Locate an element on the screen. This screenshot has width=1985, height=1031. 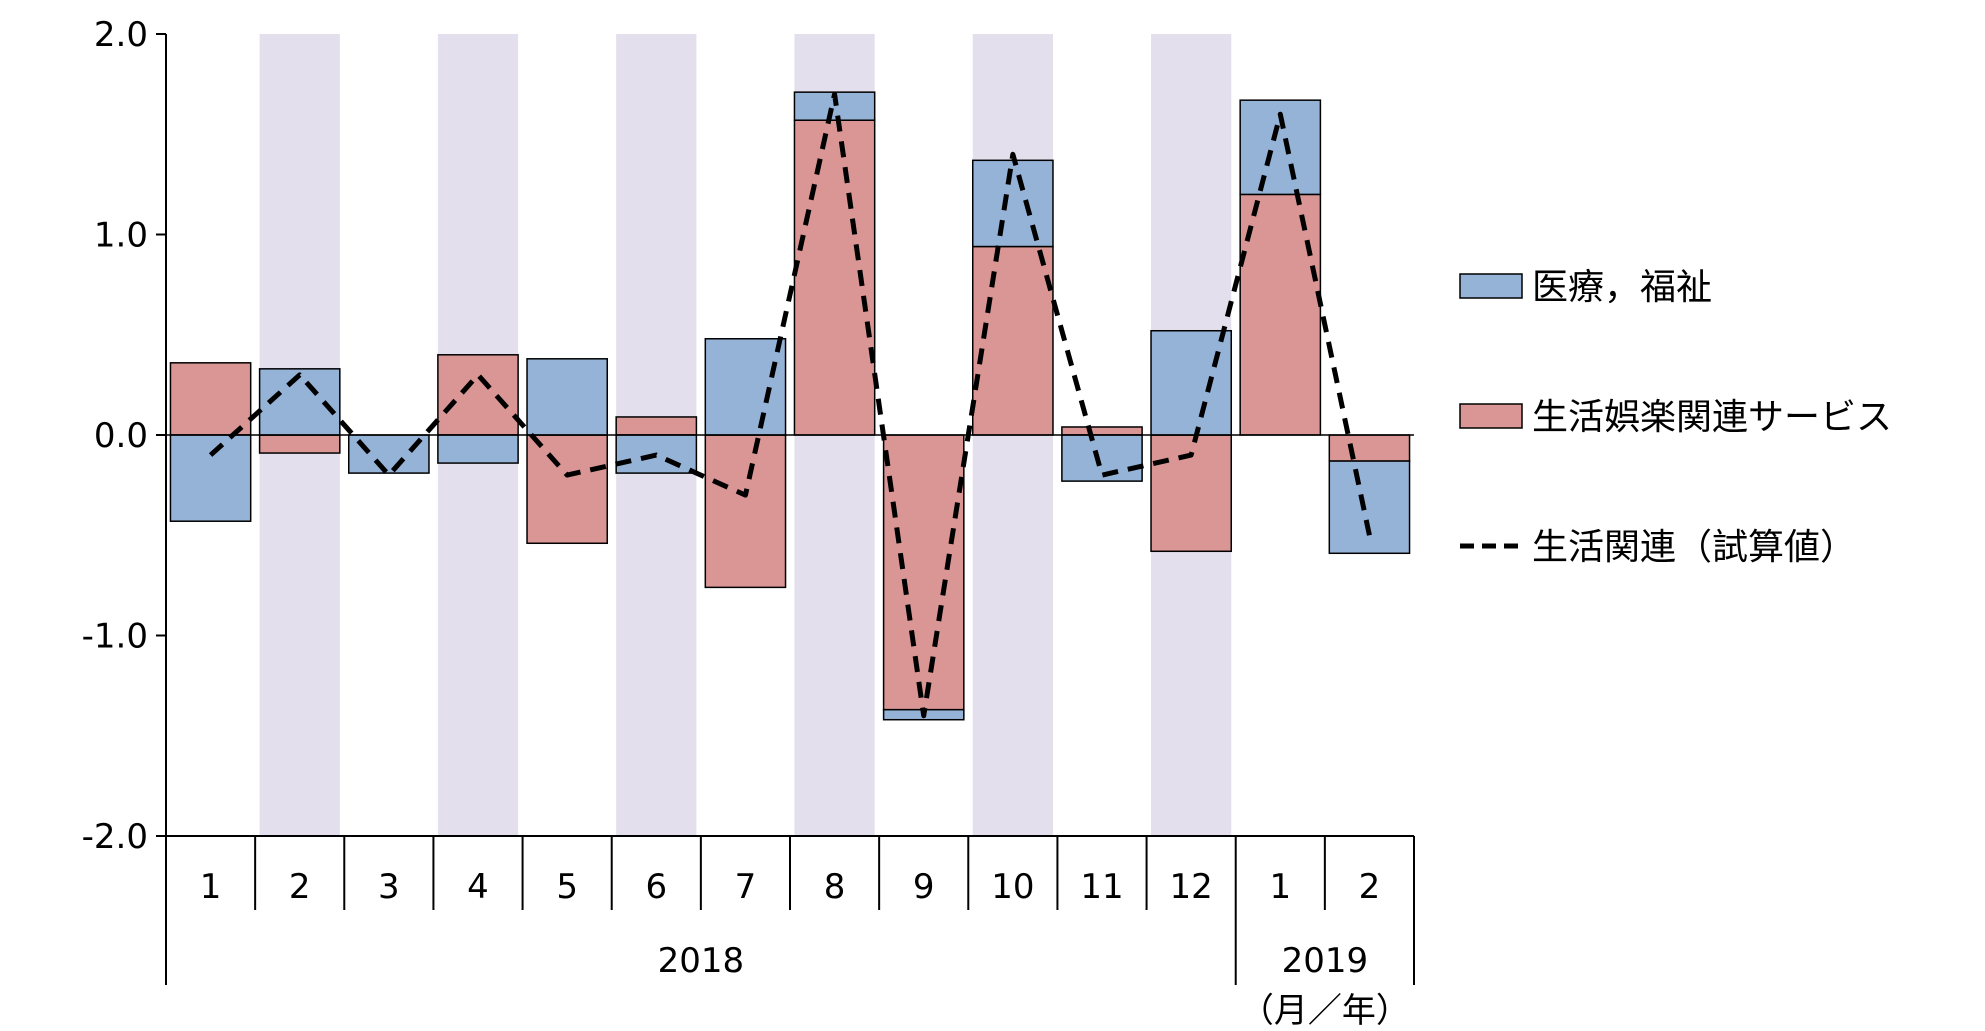
x-tick-label: 4 is located at coordinates (478, 887).